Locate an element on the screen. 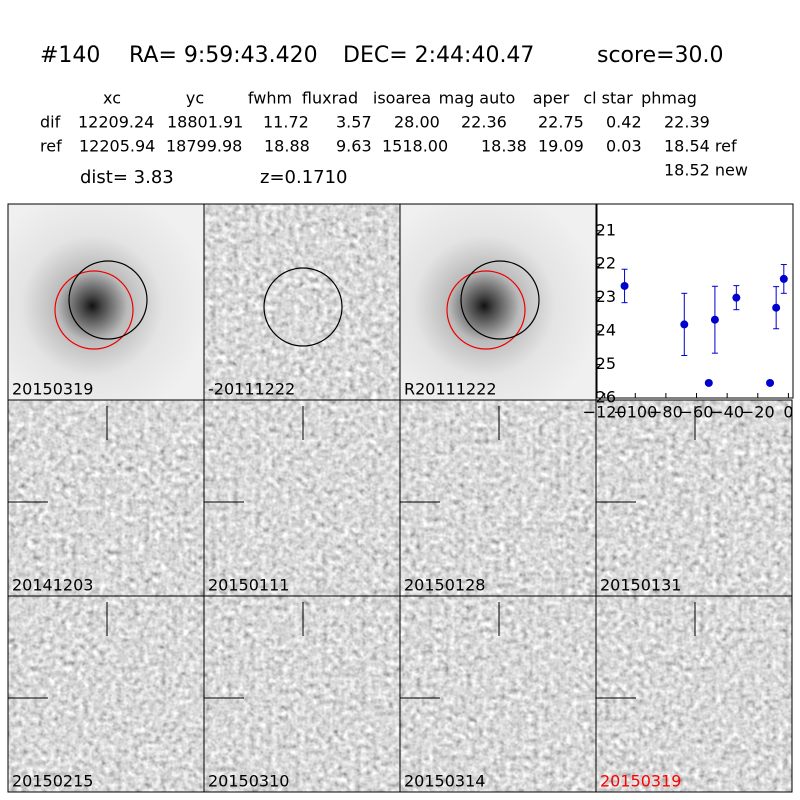  table-cell: 19.09 is located at coordinates (561, 146).